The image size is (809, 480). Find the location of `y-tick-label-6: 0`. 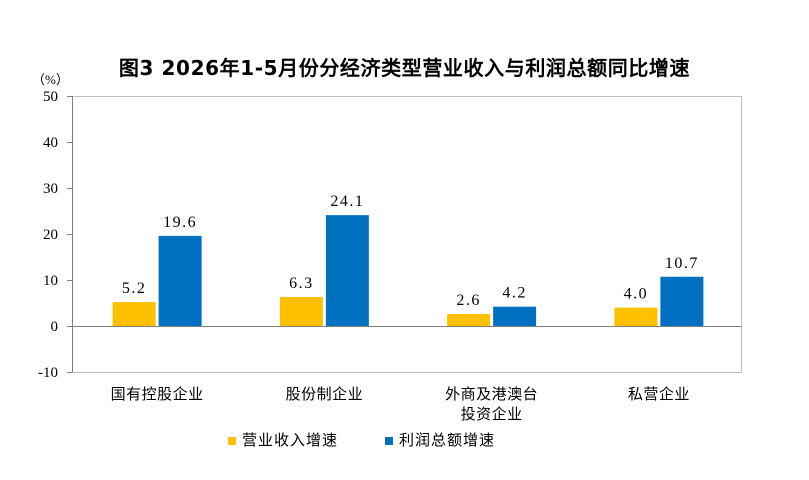

y-tick-label-6: 0 is located at coordinates (55, 327).